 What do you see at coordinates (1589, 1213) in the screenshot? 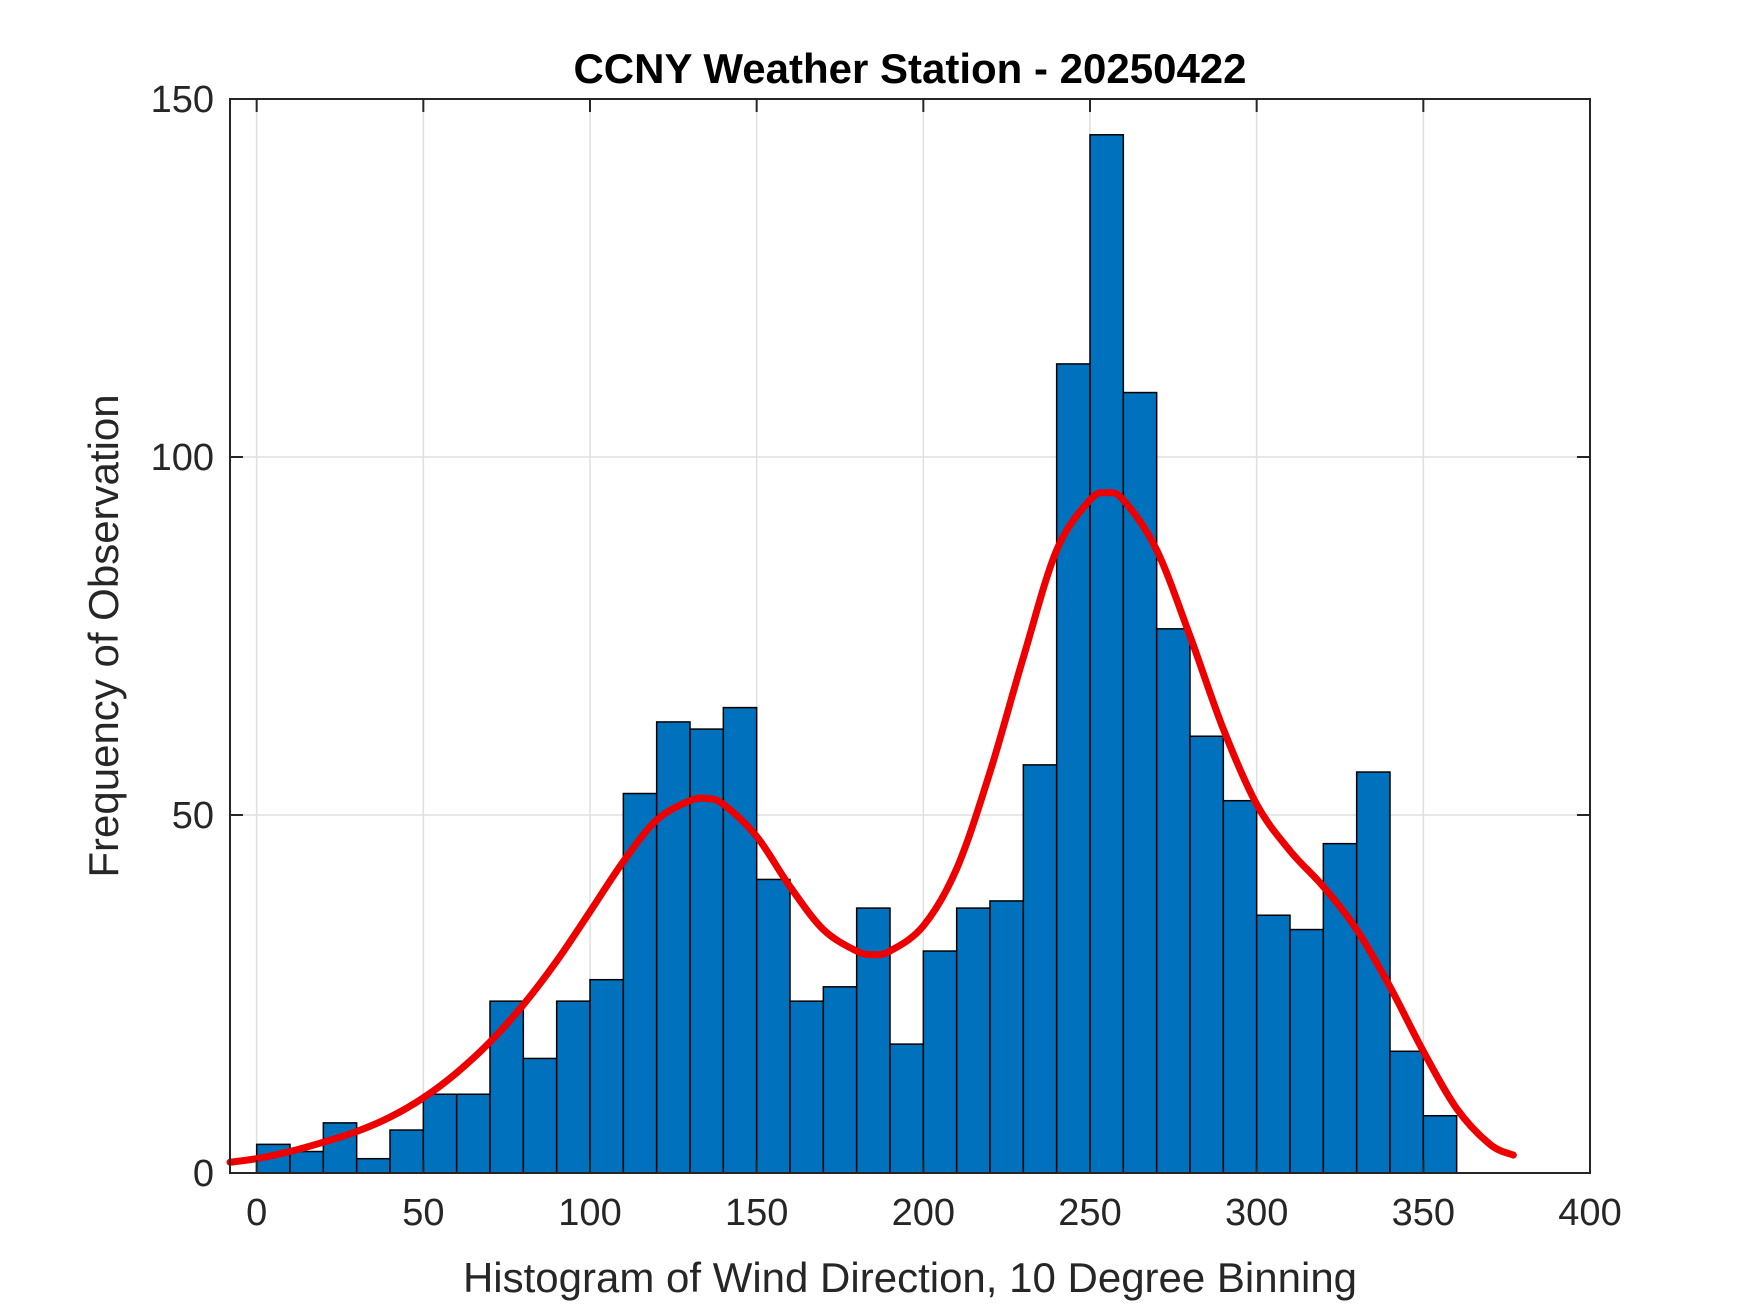
I see `x-tick-label: 400` at bounding box center [1589, 1213].